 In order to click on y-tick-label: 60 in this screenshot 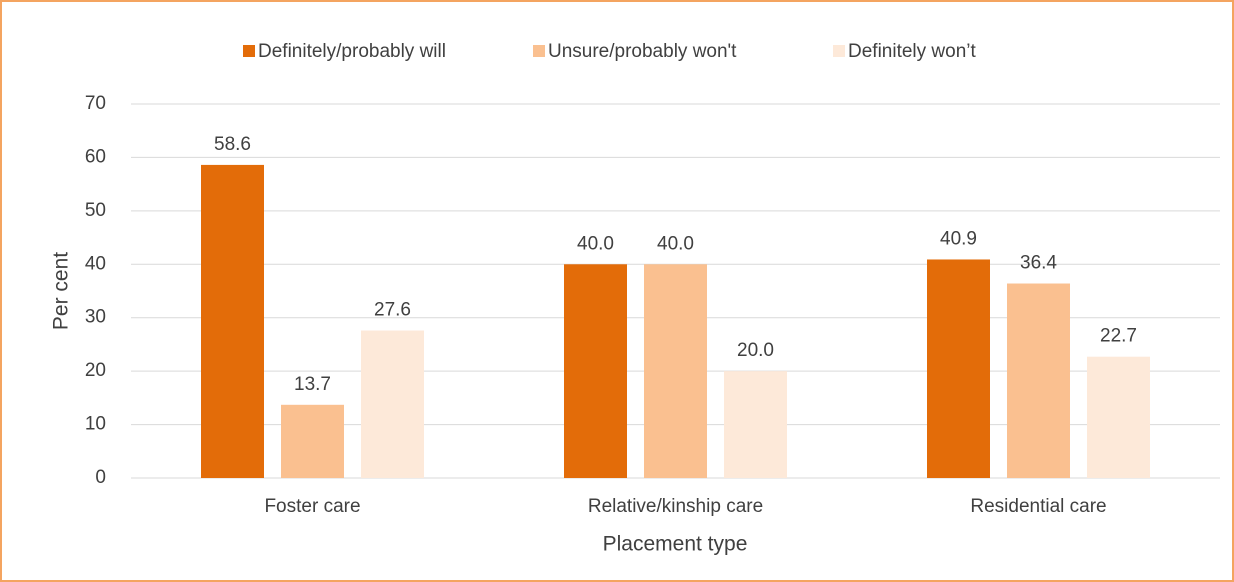, I will do `click(95, 156)`.